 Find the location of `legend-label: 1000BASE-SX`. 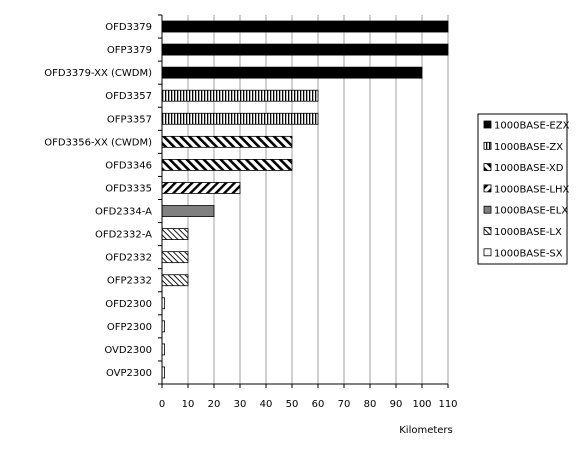

legend-label: 1000BASE-SX is located at coordinates (528, 253).